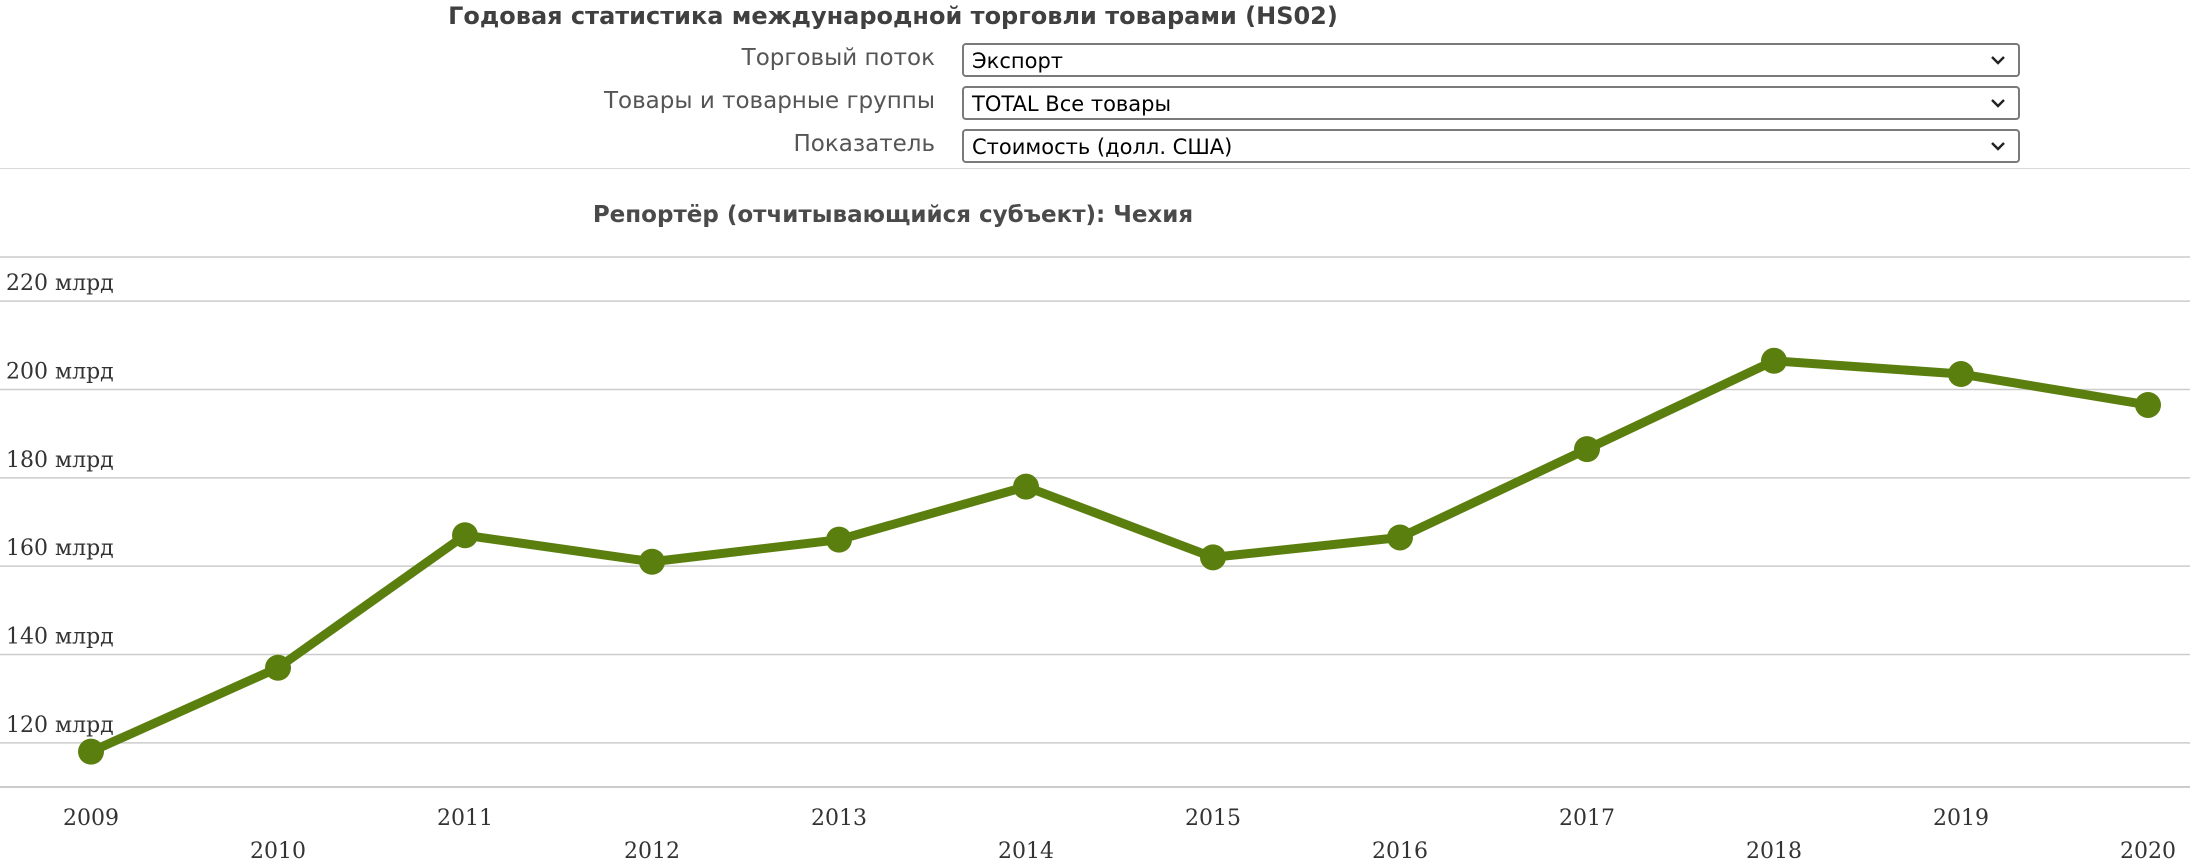  What do you see at coordinates (2148, 851) in the screenshot?
I see `x-tick-label: 2020` at bounding box center [2148, 851].